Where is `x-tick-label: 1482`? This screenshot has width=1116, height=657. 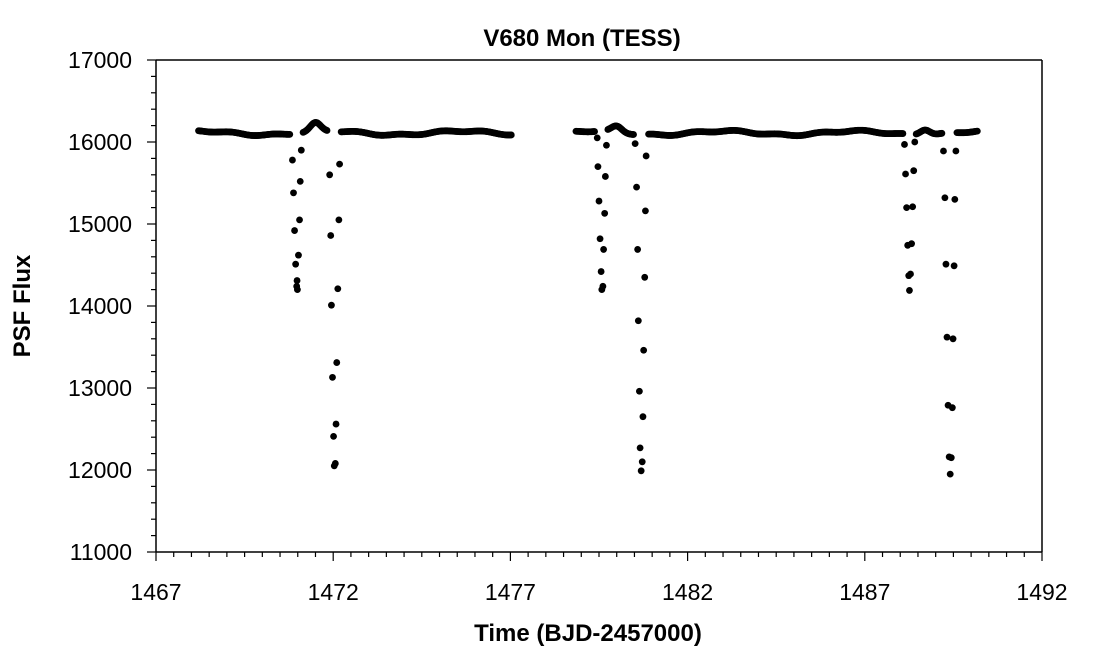
x-tick-label: 1482 is located at coordinates (687, 592).